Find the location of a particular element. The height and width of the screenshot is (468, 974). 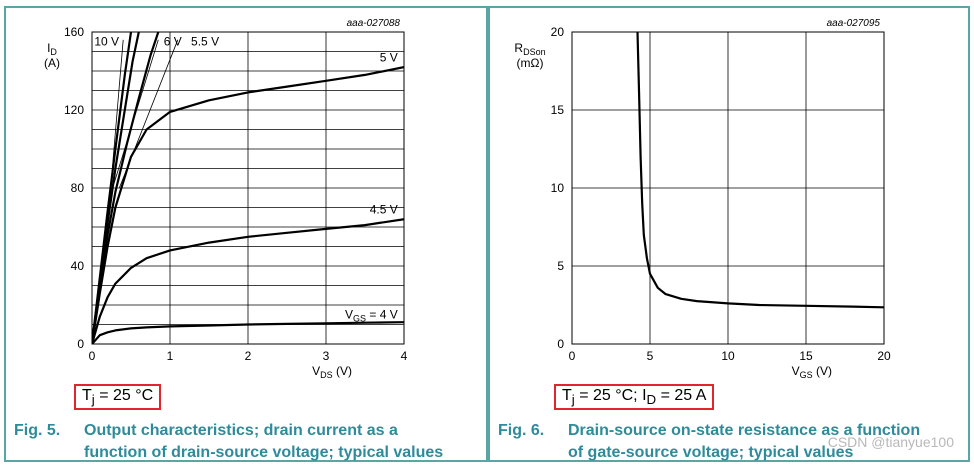

figure-code: aaa-027088 is located at coordinates (374, 23).